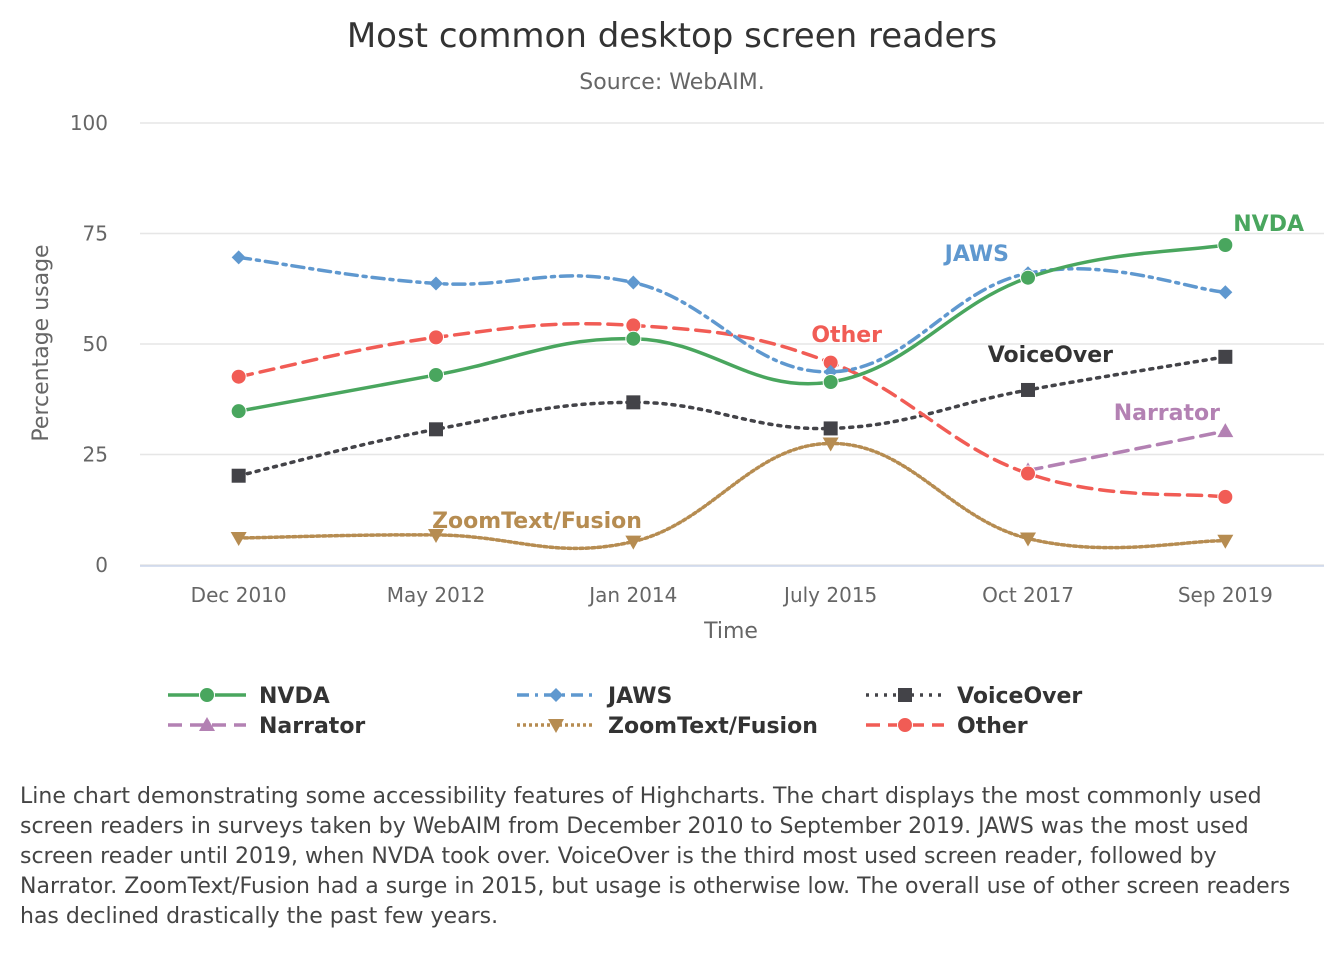  I want to click on series-line-zoomtext-fusion, so click(732, 496).